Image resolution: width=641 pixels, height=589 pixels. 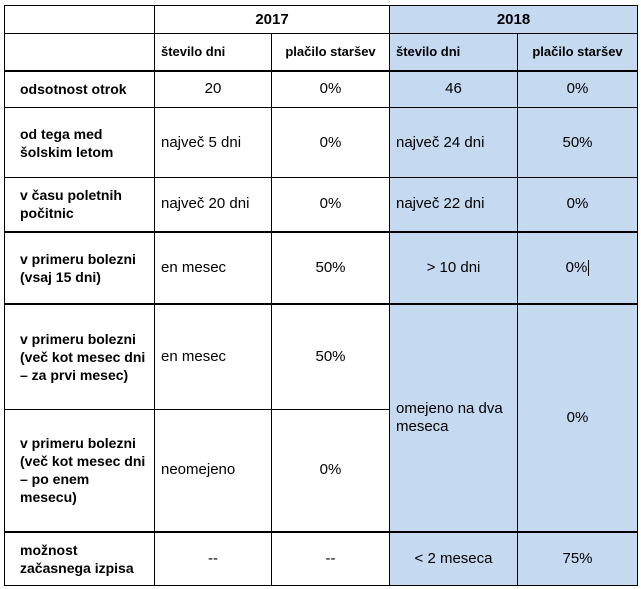 I want to click on days-2018-cell: največ 24 dni, so click(x=453, y=142).